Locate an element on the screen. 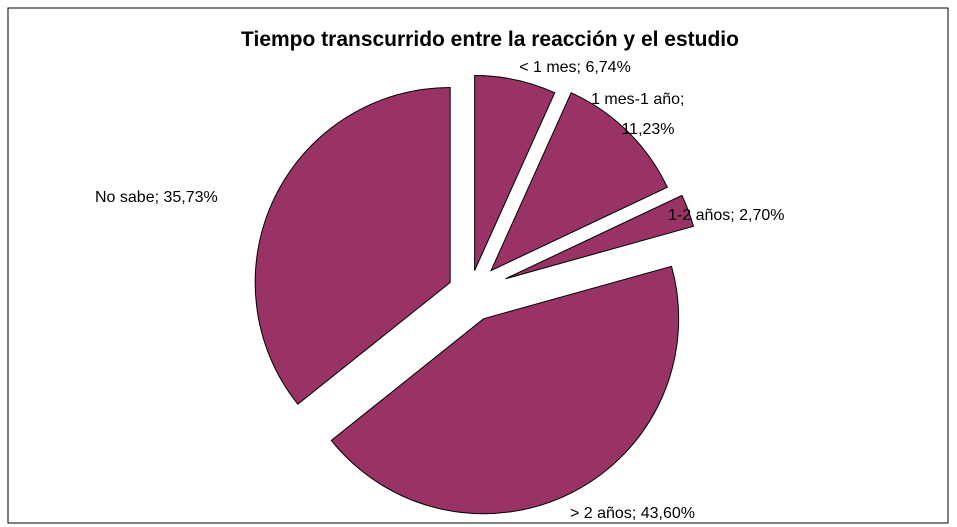 The image size is (957, 527). label-value: 35,73% is located at coordinates (190, 197).